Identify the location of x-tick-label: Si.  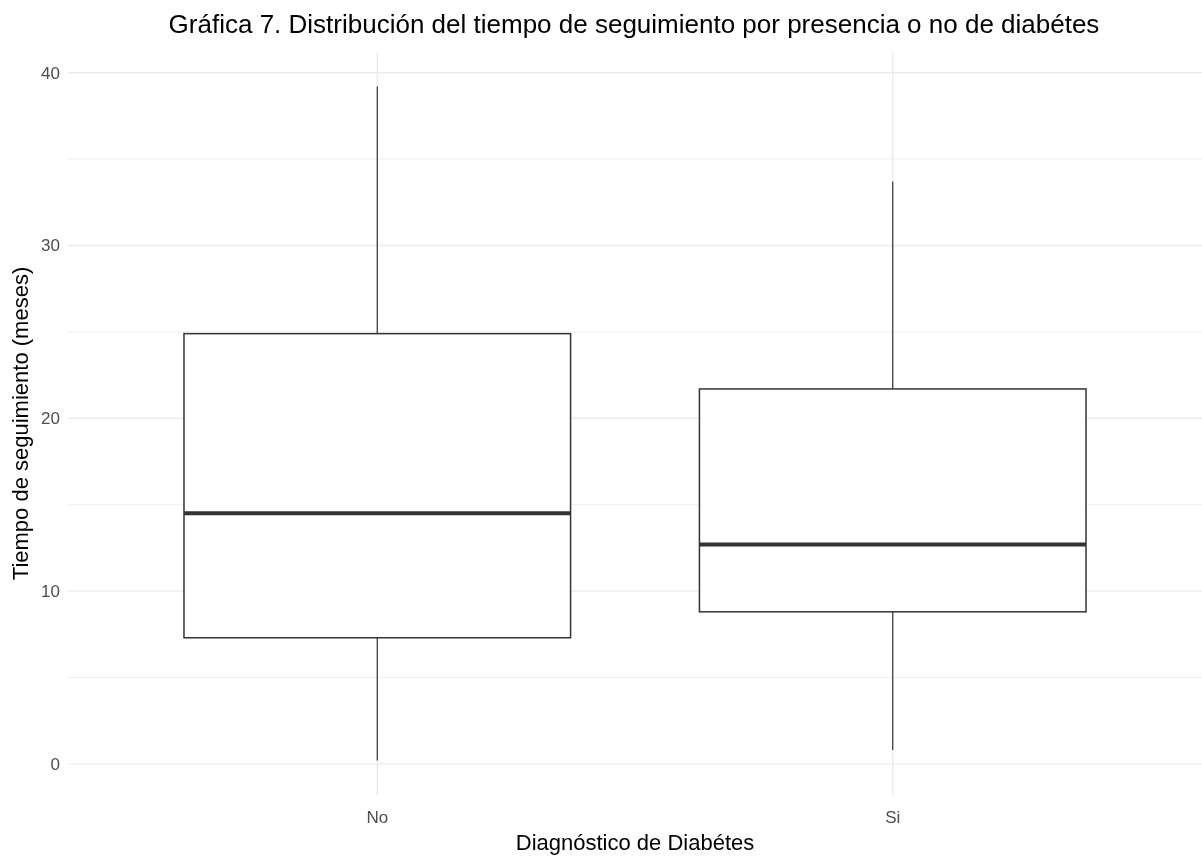
(893, 817).